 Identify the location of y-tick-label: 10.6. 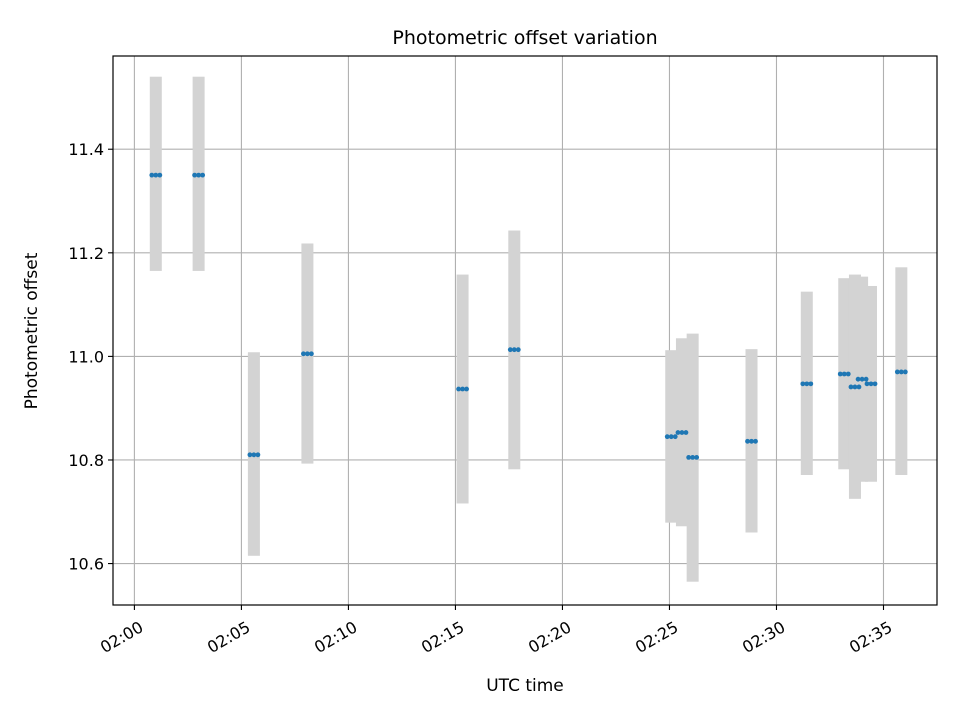
(86, 564).